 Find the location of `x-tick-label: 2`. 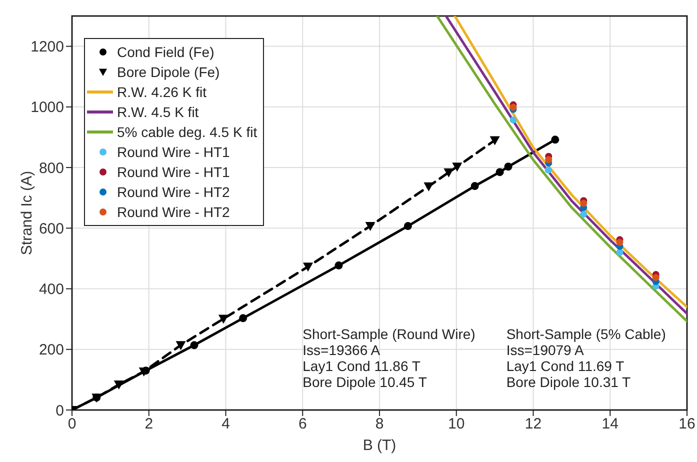

x-tick-label: 2 is located at coordinates (149, 424).